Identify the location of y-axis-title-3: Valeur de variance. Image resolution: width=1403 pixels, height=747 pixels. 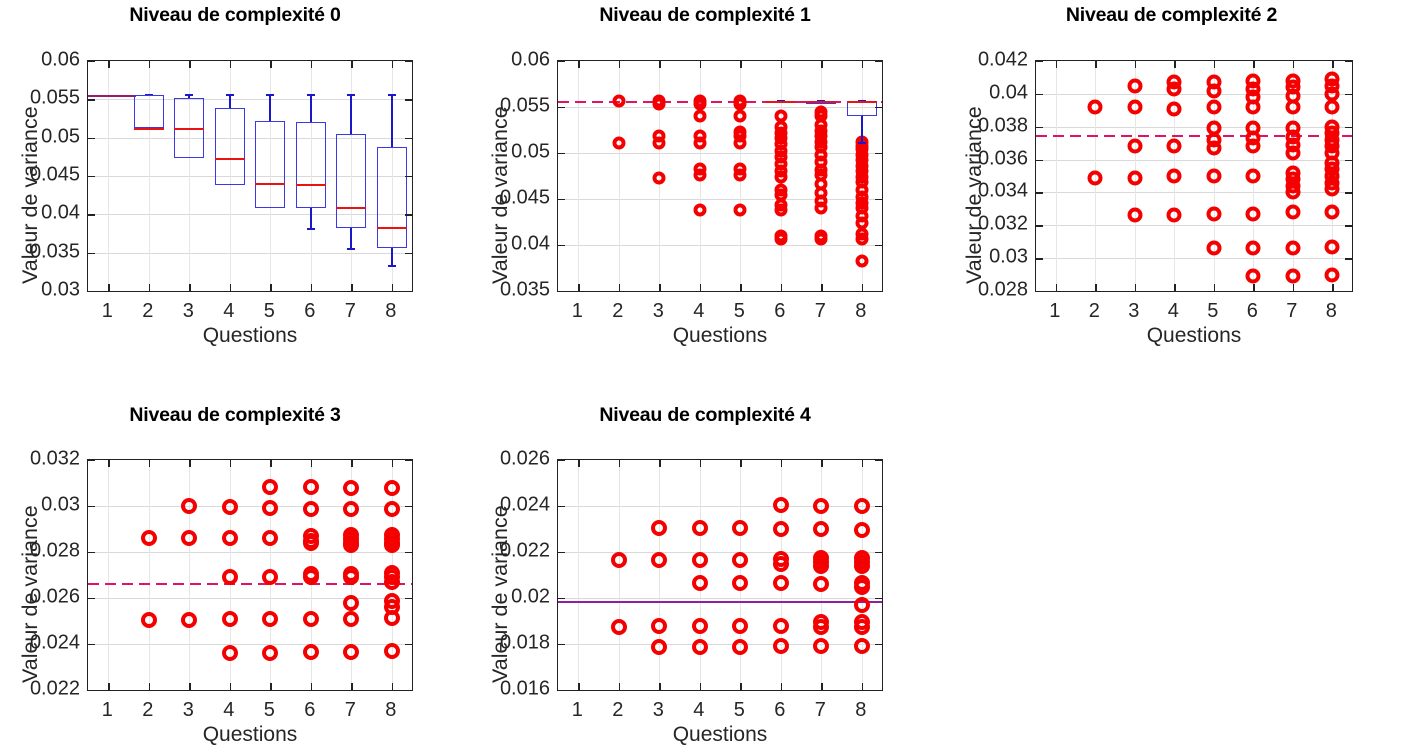
(30, 594).